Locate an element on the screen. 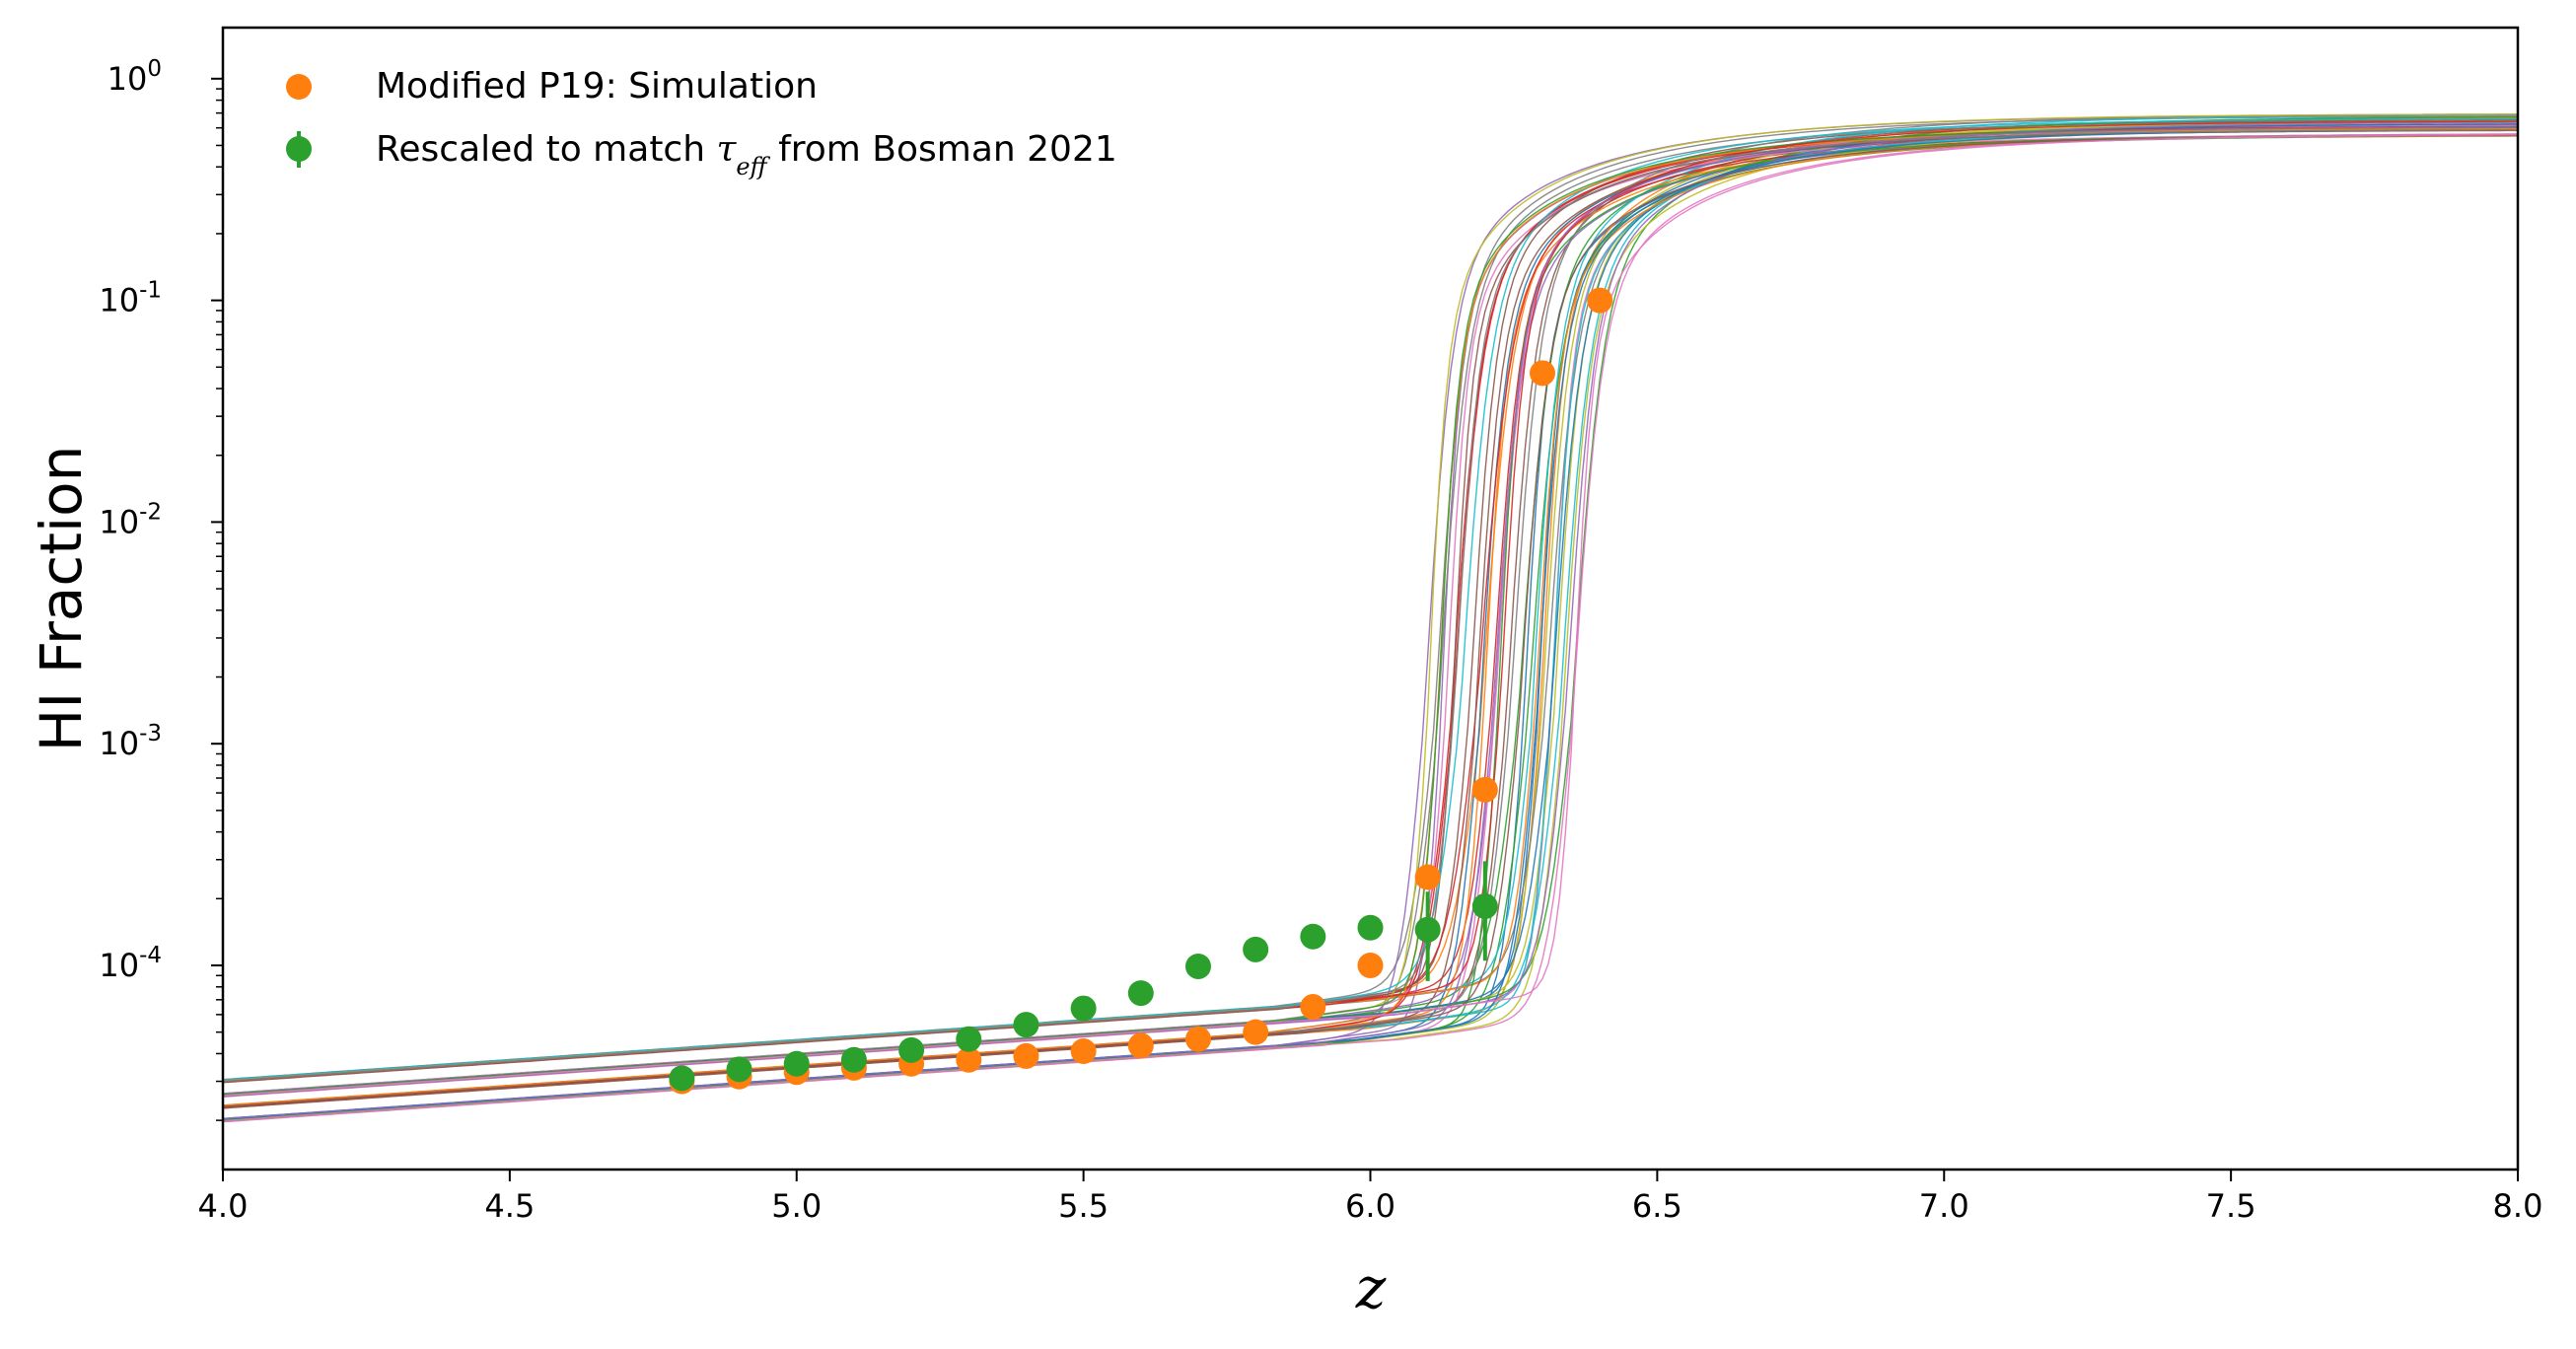 This screenshot has height=1349, width=2576. y-tick-label: 10⁻³ is located at coordinates (130, 741).